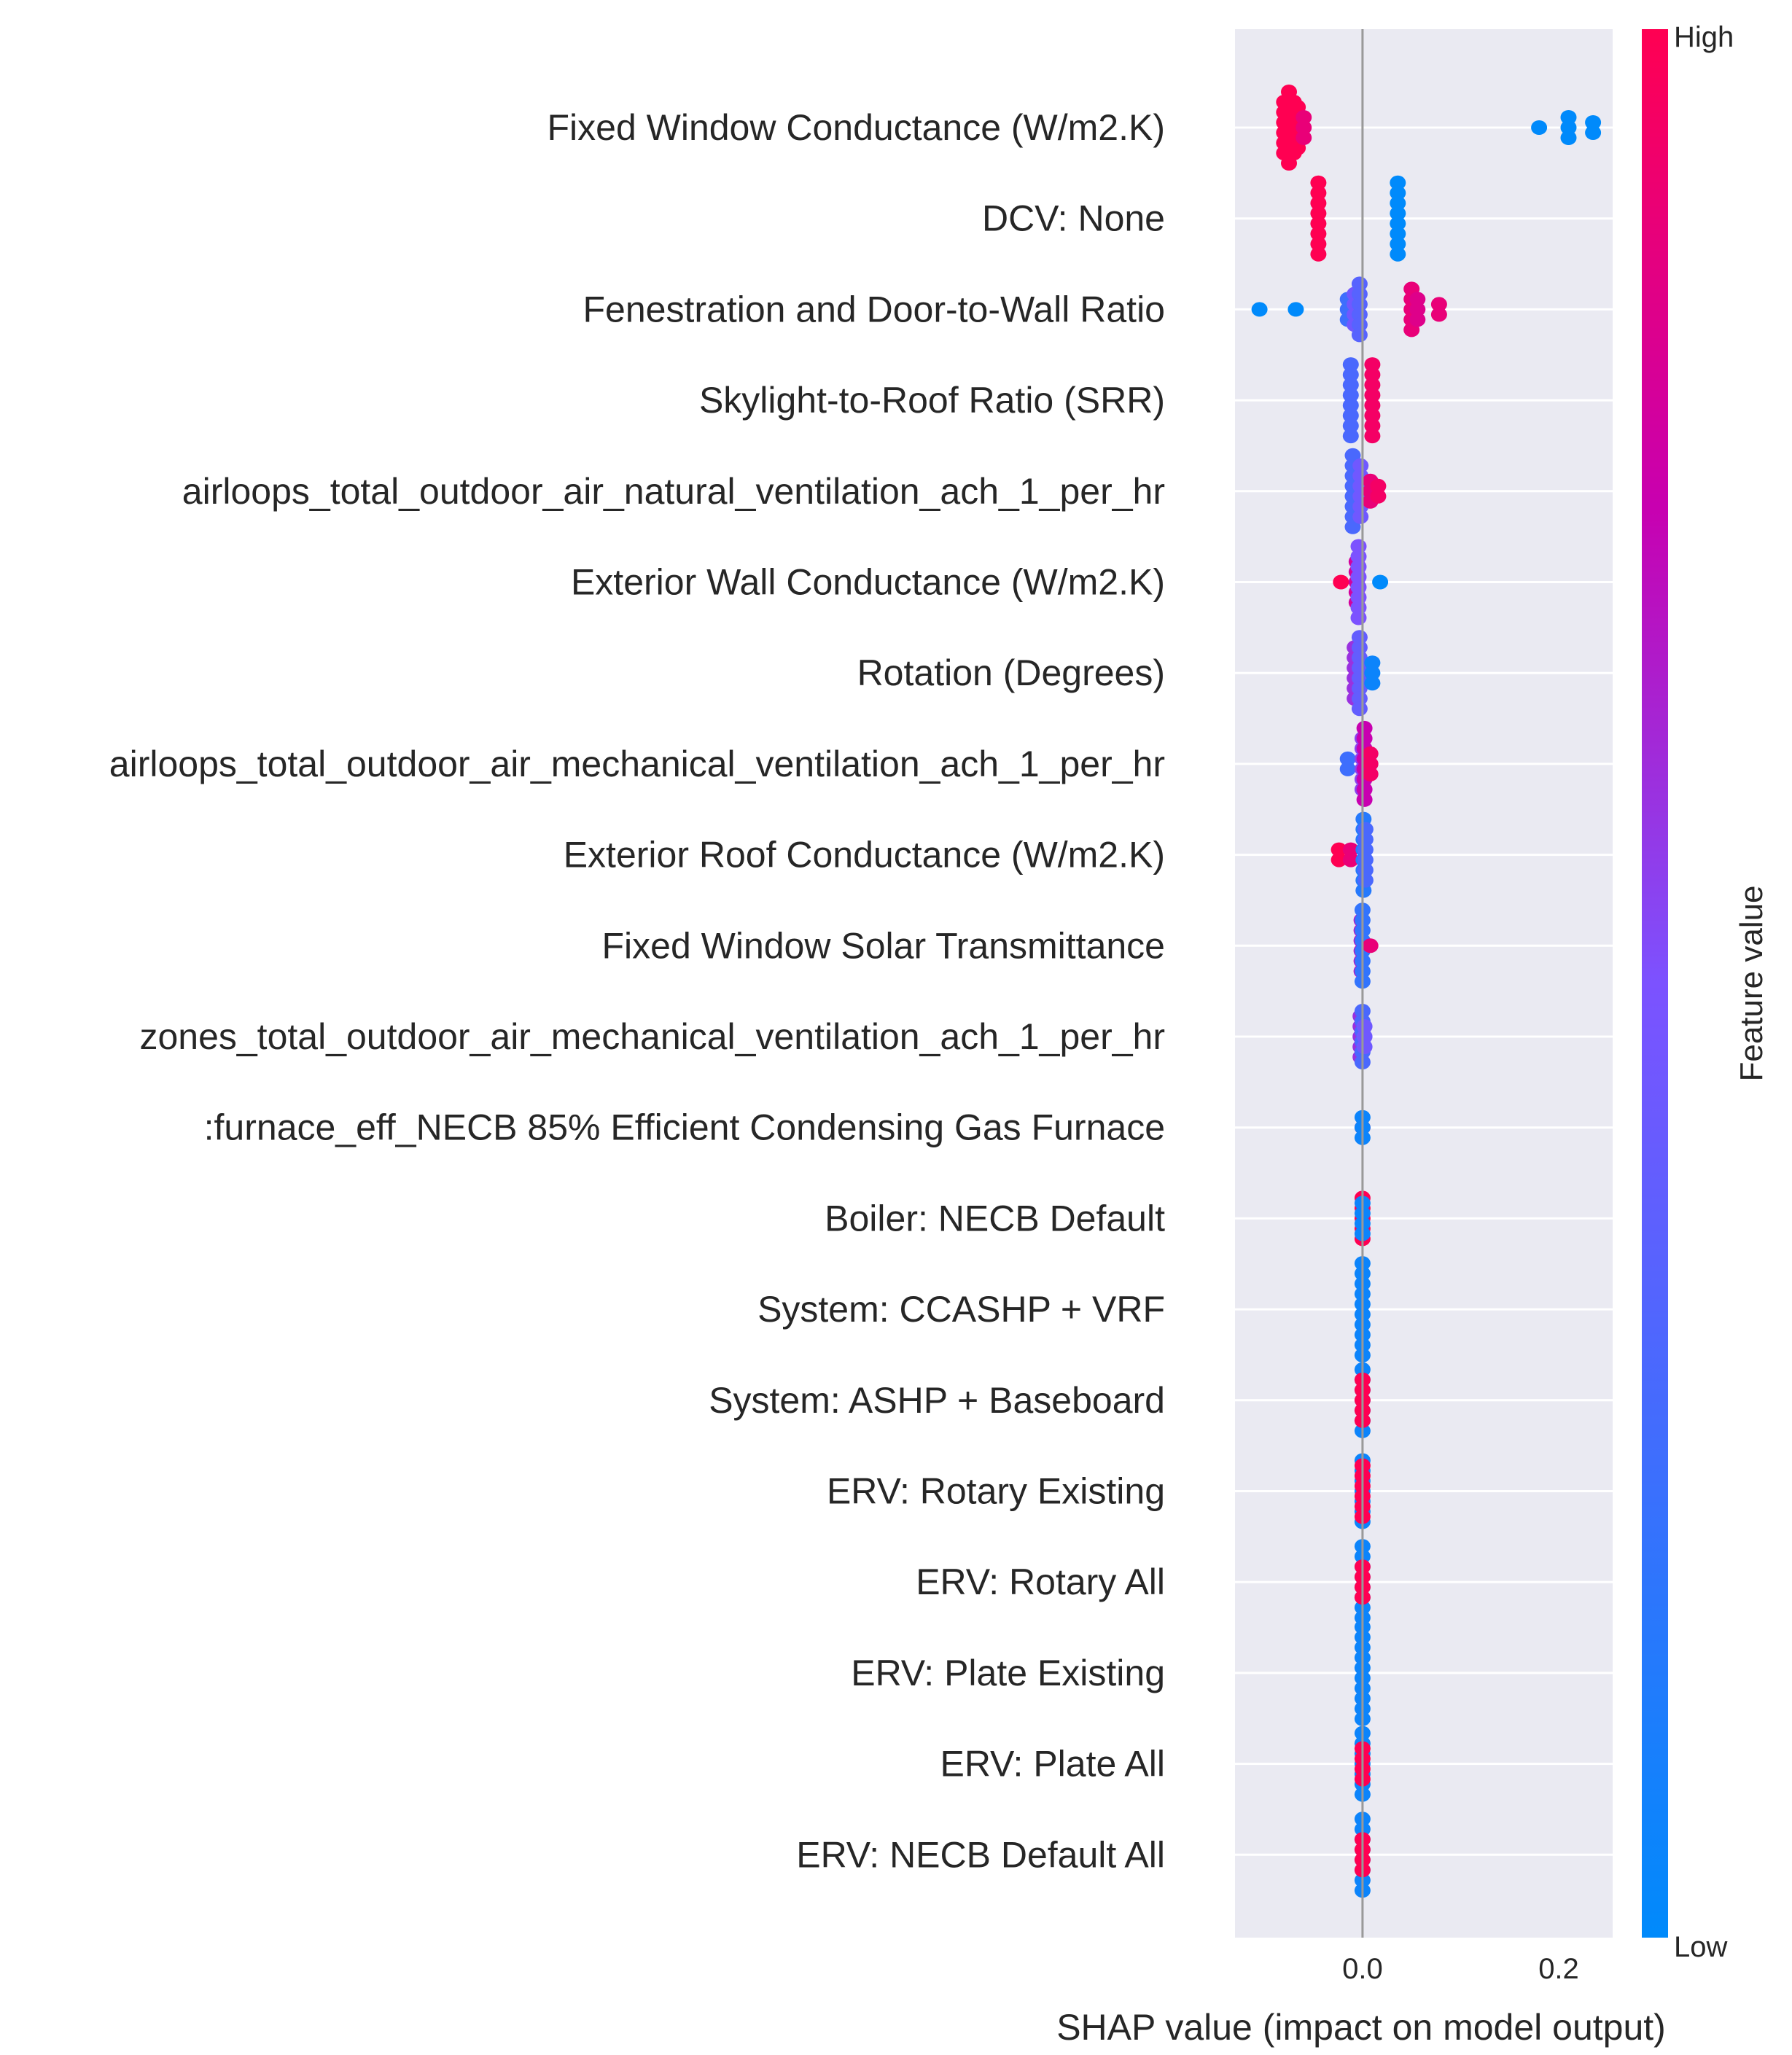 The image size is (1792, 2055). Describe the element at coordinates (868, 582) in the screenshot. I see `feature-label: Exterior Wall Conductance (W/m2.K)` at that location.